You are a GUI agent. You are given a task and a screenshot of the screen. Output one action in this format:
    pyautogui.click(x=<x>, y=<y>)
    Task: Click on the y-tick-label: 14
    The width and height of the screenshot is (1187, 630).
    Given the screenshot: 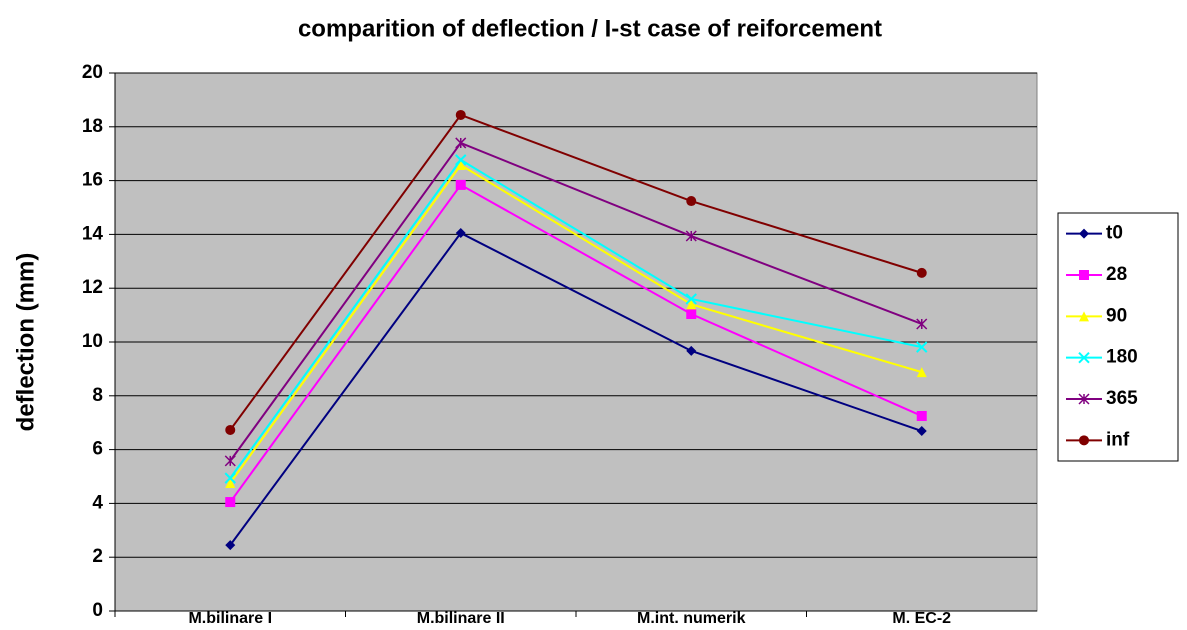 What is the action you would take?
    pyautogui.click(x=93, y=233)
    